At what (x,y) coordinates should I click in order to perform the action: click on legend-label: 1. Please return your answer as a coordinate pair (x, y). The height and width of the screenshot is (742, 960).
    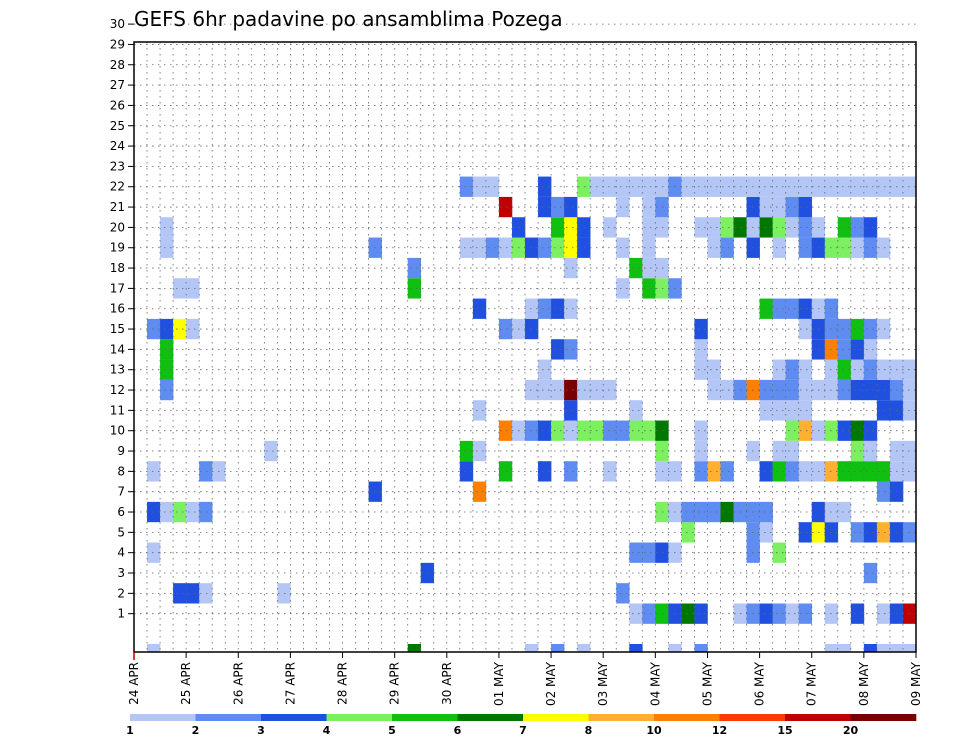
    Looking at the image, I should click on (130, 730).